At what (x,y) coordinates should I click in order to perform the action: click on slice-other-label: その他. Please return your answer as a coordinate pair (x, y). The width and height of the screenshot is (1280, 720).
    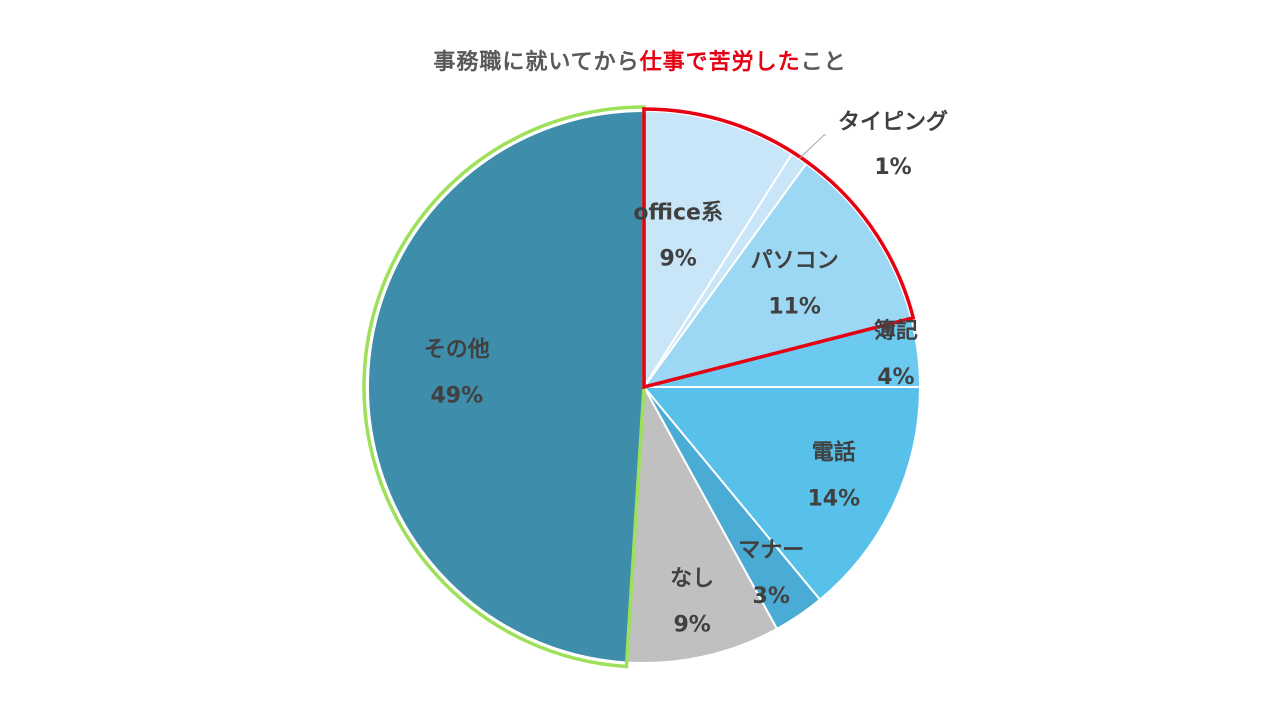
    Looking at the image, I should click on (457, 350).